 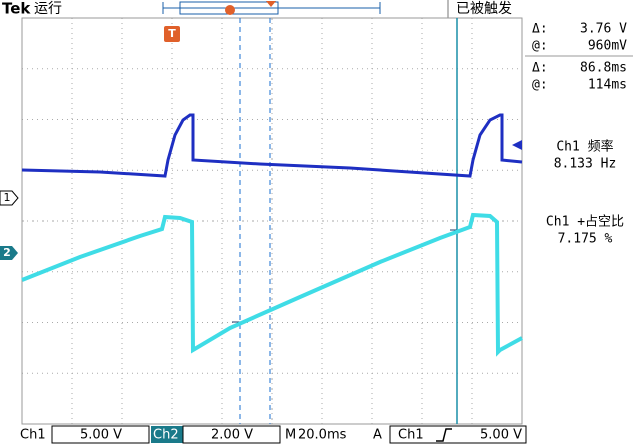 What do you see at coordinates (16, 9) in the screenshot?
I see `brand: Tek` at bounding box center [16, 9].